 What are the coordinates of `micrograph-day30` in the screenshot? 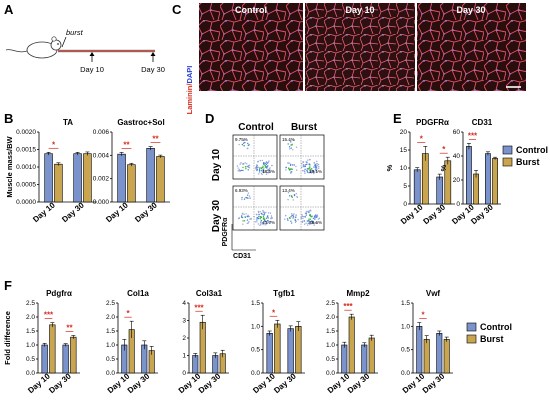 It's located at (471, 47).